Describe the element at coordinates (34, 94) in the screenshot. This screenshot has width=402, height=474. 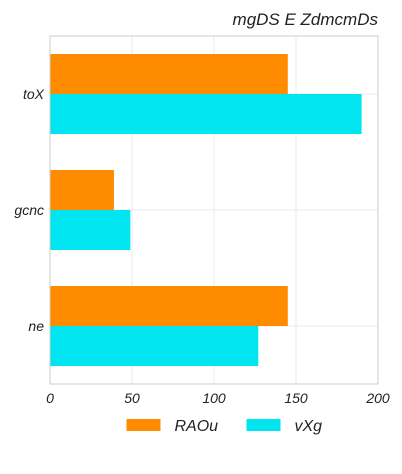
I see `y-tick-label: toX` at that location.